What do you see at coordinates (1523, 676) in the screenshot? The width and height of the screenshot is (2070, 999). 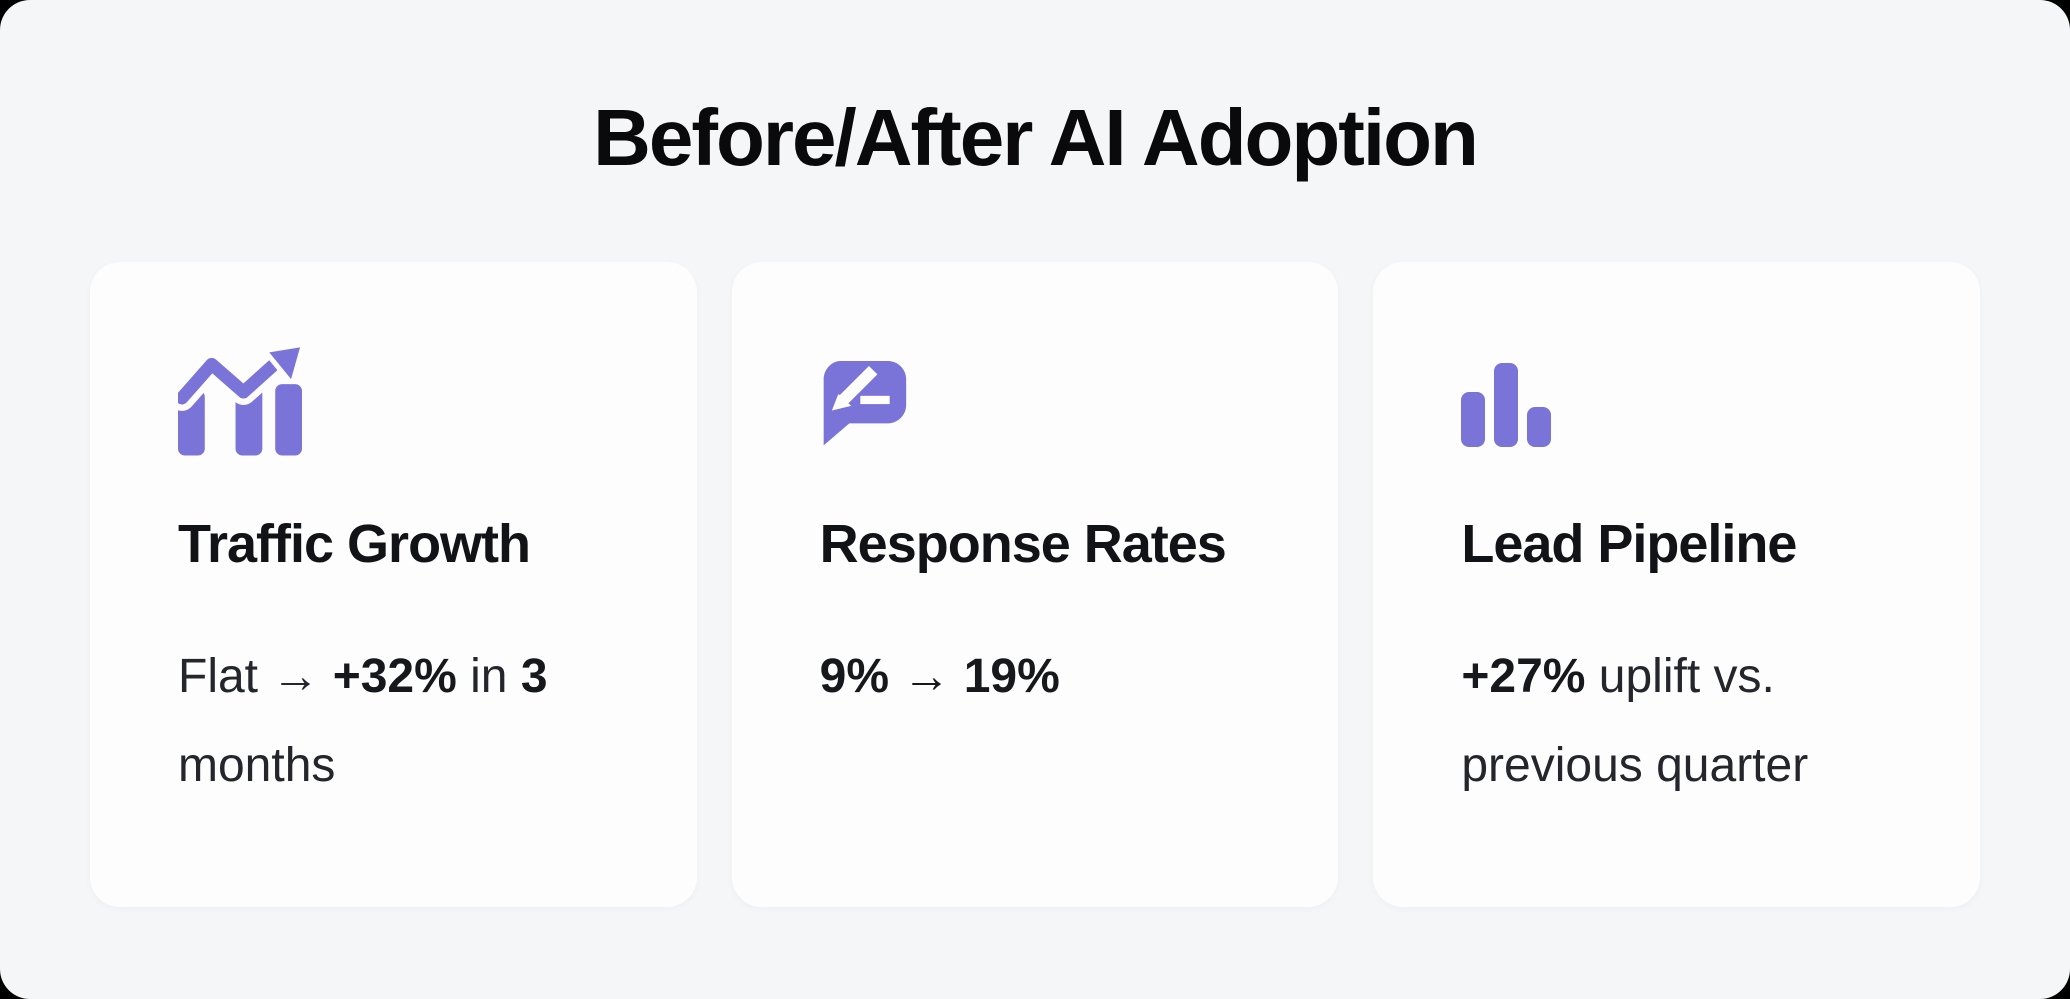 I see `desc-segment-bold: +27%` at bounding box center [1523, 676].